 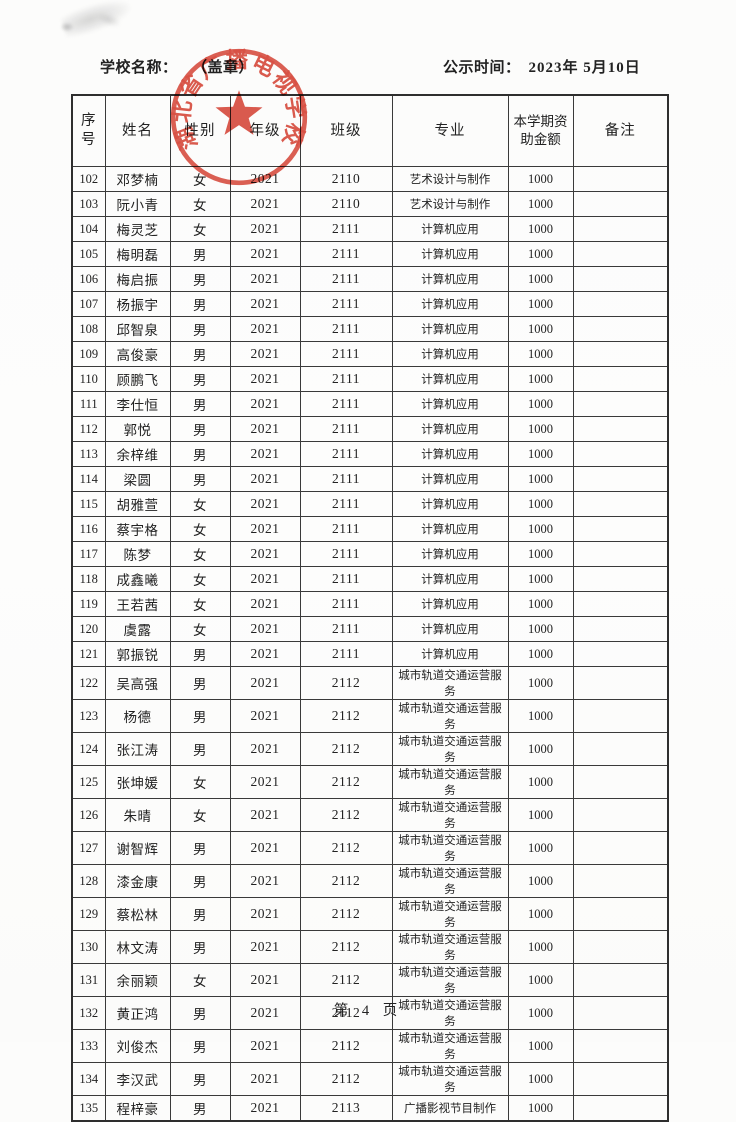 What do you see at coordinates (137, 504) in the screenshot?
I see `table-cell: 胡雅萱` at bounding box center [137, 504].